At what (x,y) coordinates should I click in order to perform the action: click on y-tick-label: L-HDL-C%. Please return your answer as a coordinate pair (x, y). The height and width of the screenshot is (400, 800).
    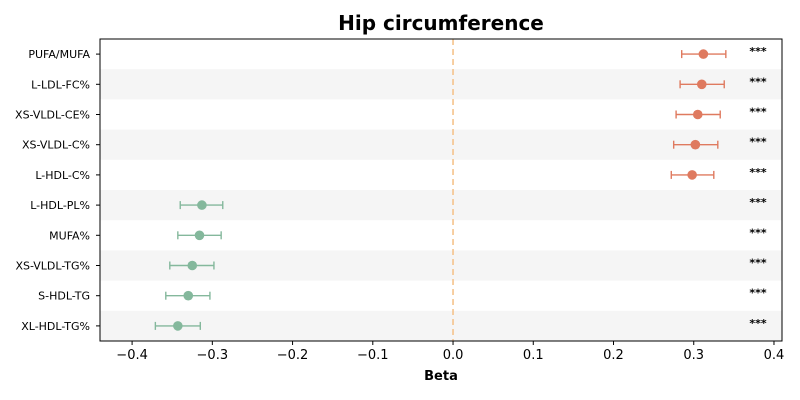
    Looking at the image, I should click on (62, 175).